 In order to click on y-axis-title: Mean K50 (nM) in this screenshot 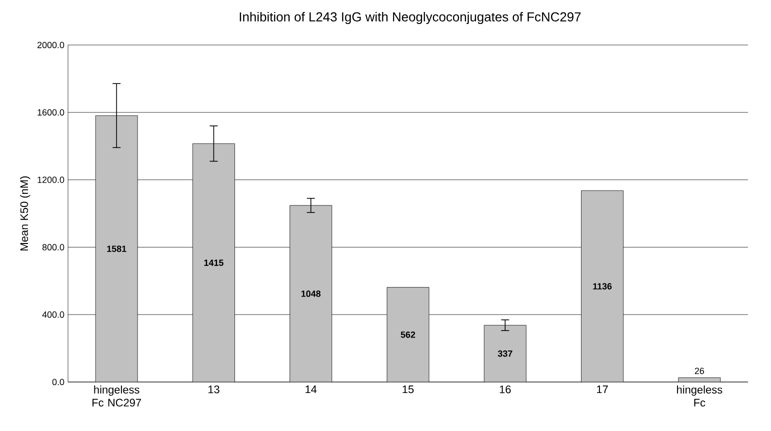, I will do `click(25, 213)`.